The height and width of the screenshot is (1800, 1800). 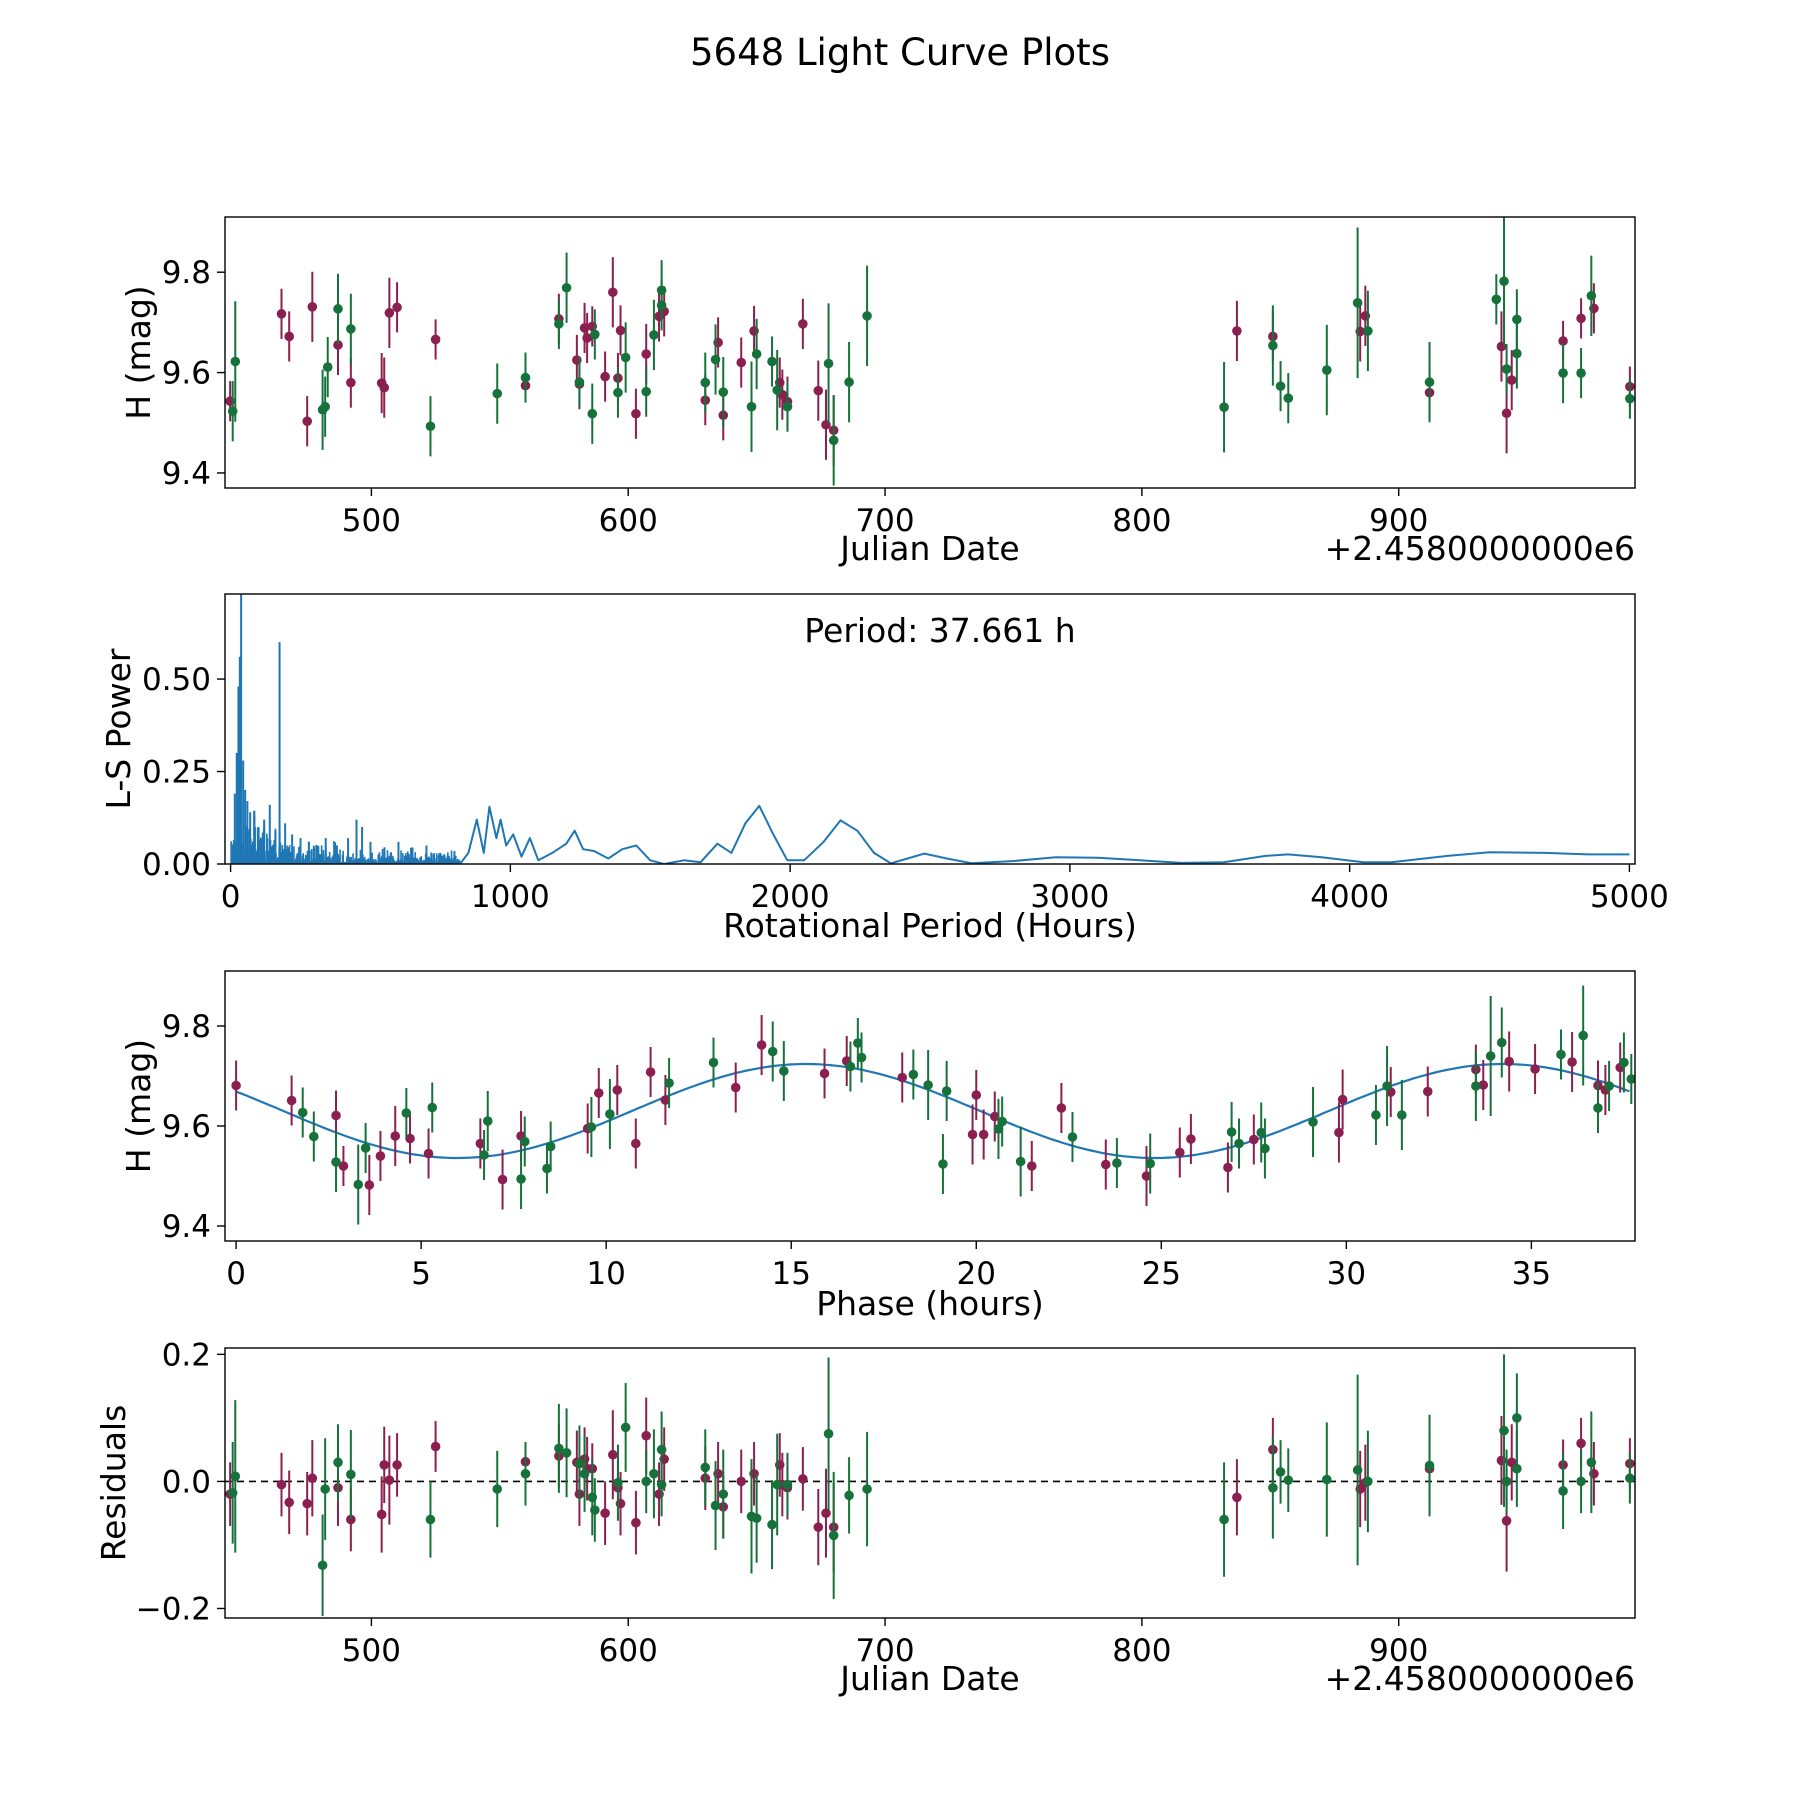 I want to click on x-tick-label: 800, so click(x=1141, y=521).